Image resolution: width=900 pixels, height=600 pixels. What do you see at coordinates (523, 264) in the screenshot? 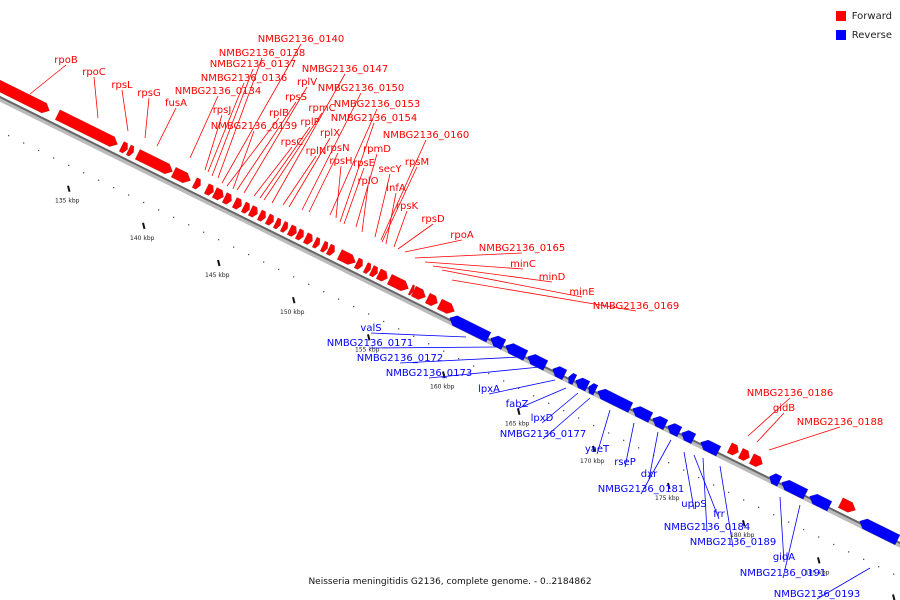
I see `gene-label: minC` at bounding box center [523, 264].